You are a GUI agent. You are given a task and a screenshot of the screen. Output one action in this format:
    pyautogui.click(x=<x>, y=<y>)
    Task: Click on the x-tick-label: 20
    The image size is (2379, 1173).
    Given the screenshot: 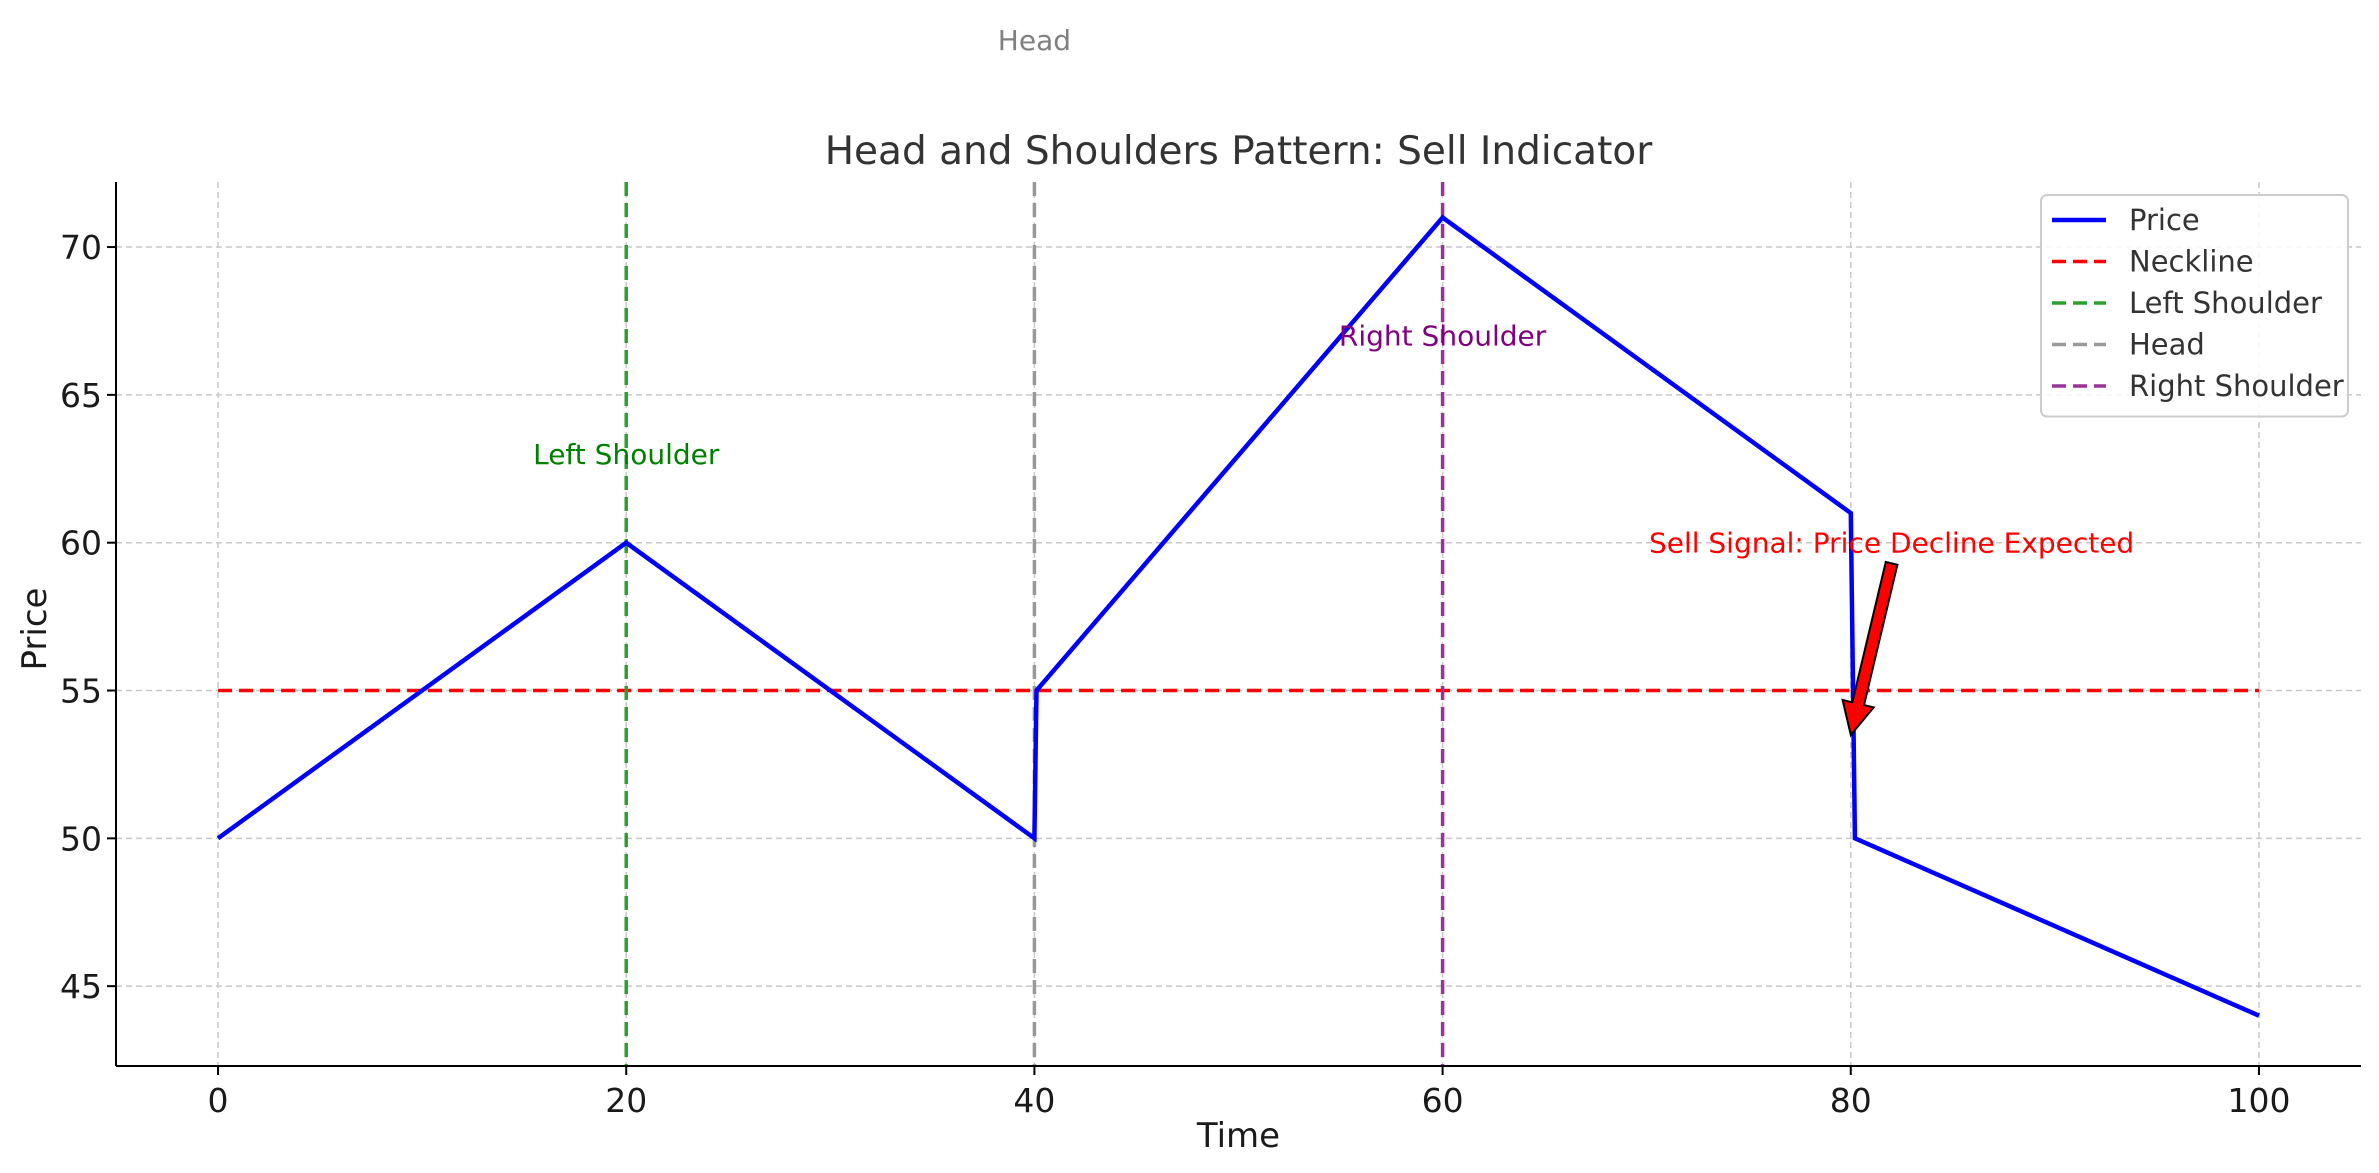 What is the action you would take?
    pyautogui.click(x=626, y=1100)
    